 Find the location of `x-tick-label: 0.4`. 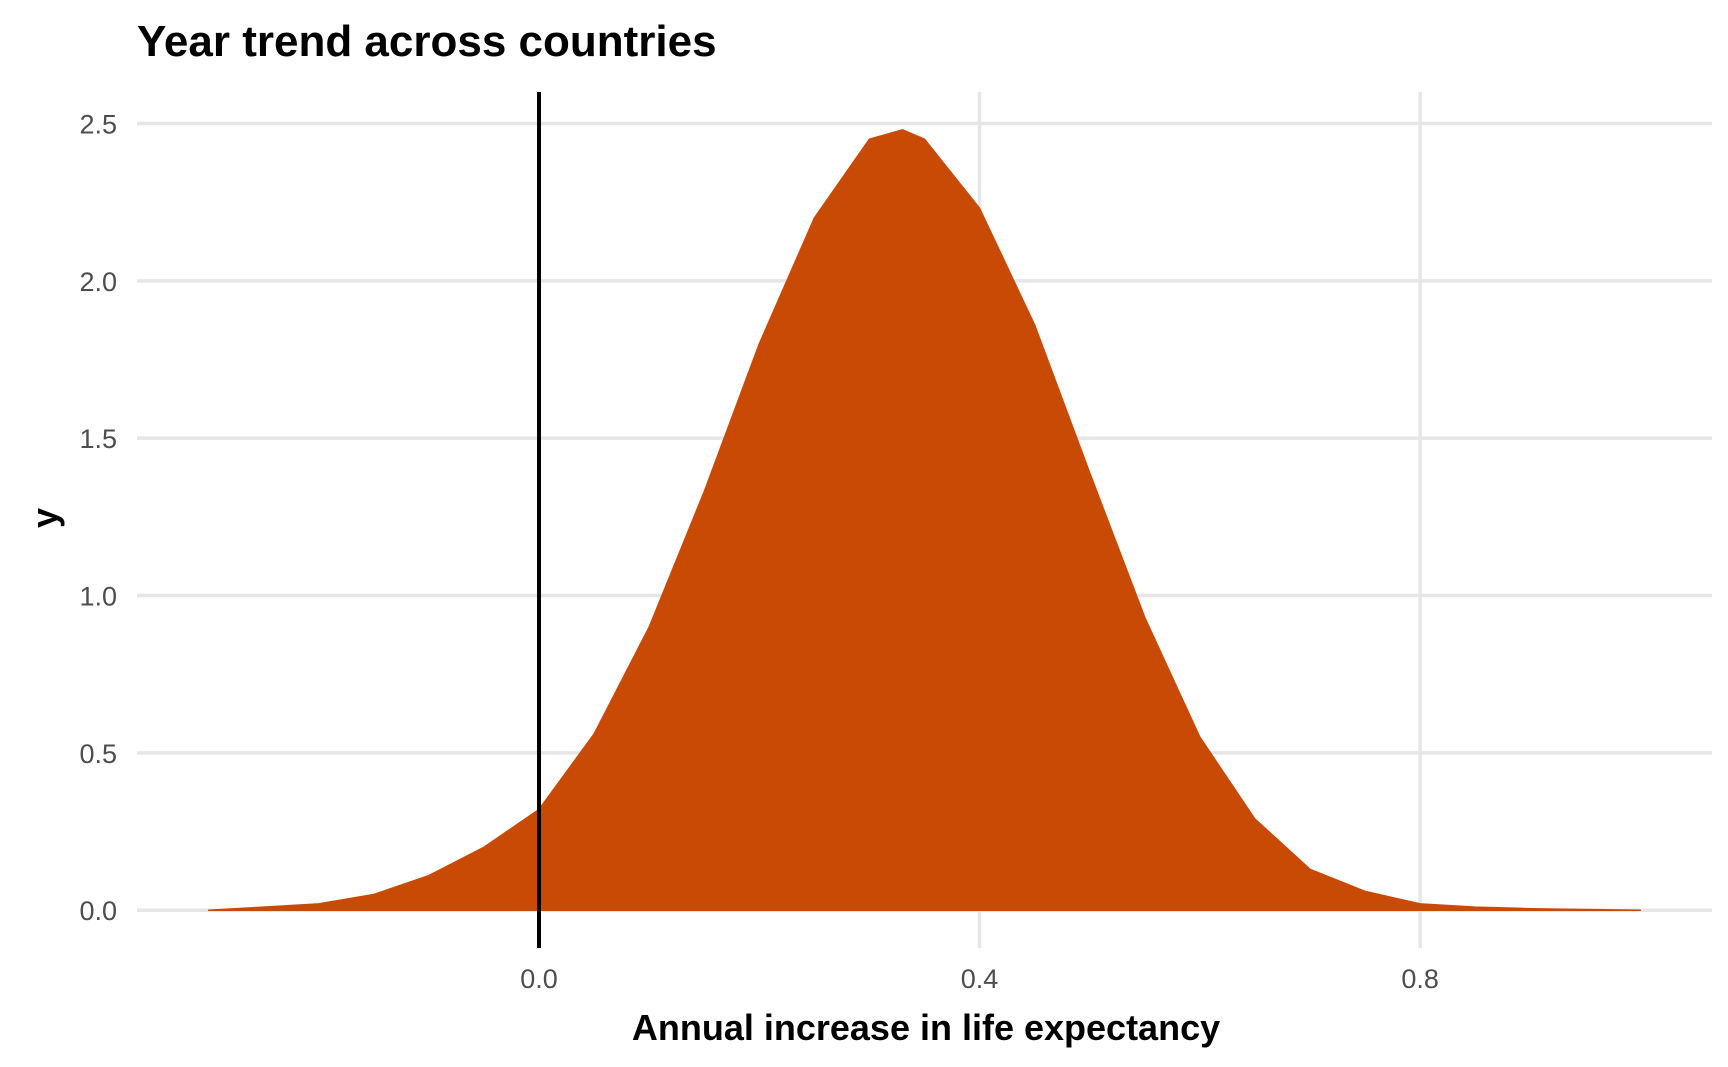

x-tick-label: 0.4 is located at coordinates (980, 979).